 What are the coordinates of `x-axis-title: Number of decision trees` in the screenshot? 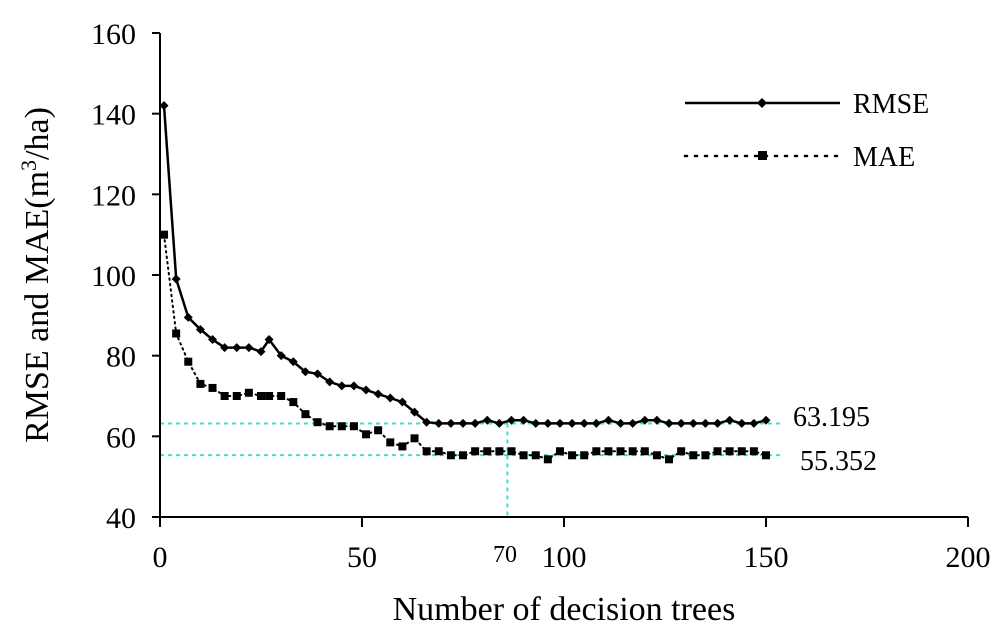 It's located at (564, 609).